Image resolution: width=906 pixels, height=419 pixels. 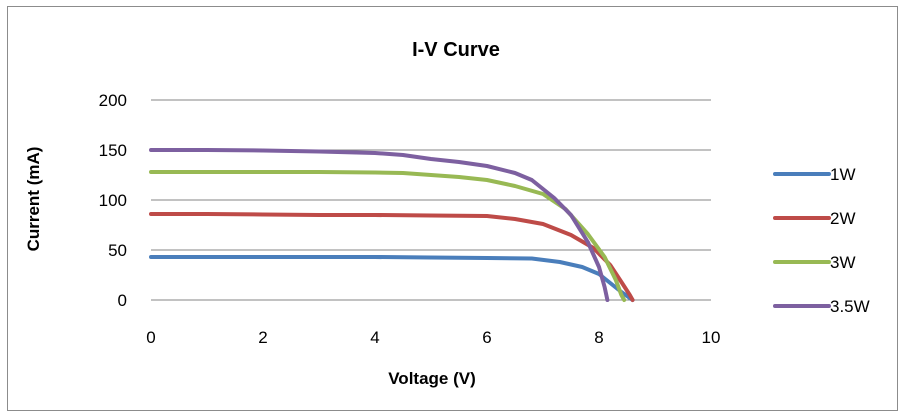 I want to click on legend-label-3W: 3W, so click(x=843, y=262).